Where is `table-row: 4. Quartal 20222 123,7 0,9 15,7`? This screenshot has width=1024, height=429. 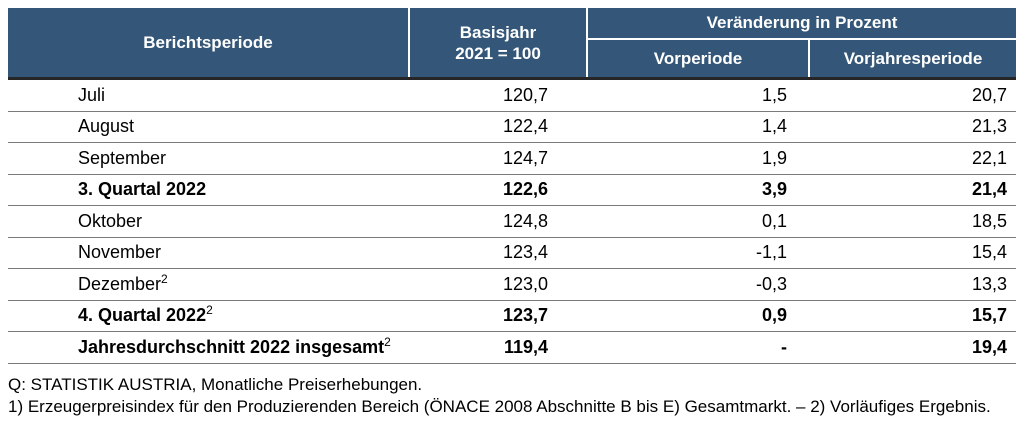 table-row: 4. Quartal 20222 123,7 0,9 15,7 is located at coordinates (512, 316).